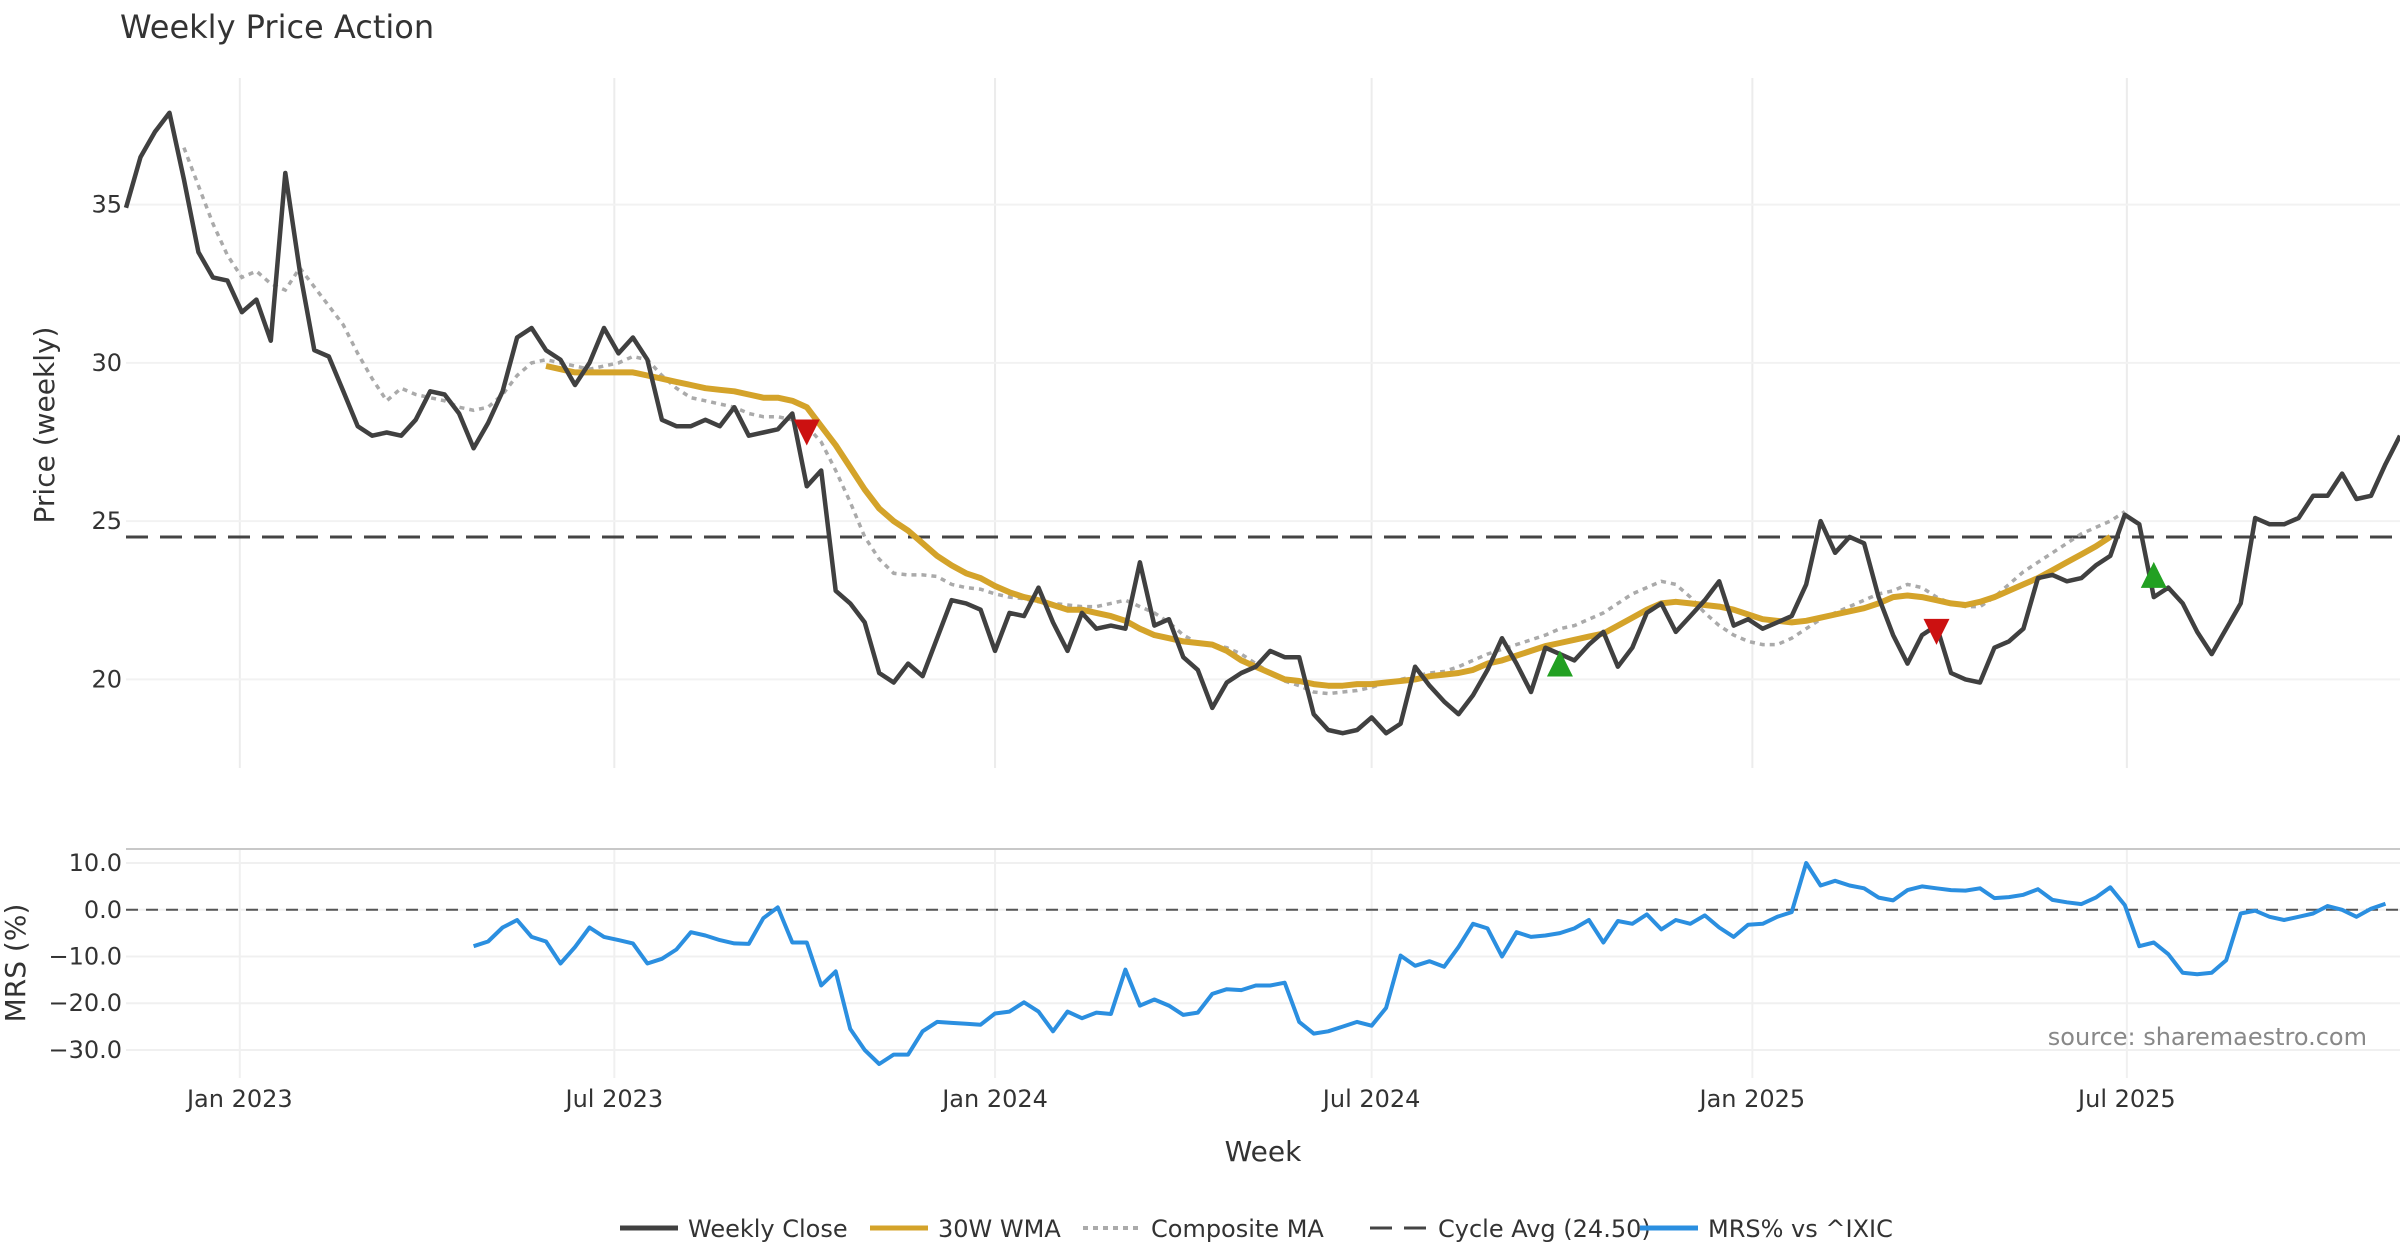  What do you see at coordinates (1544, 1229) in the screenshot?
I see `legend-label: Cycle Avg (24.50)` at bounding box center [1544, 1229].